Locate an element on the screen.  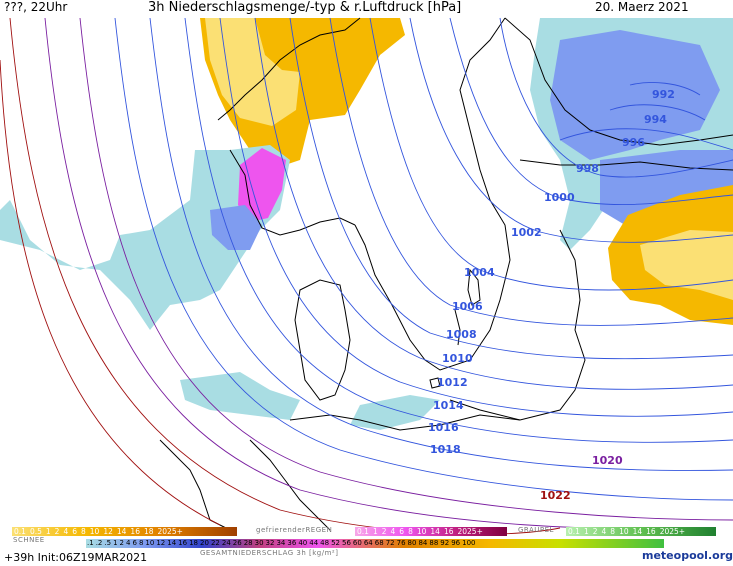
total-scale-tick: 10 is located at coordinates (150, 543).